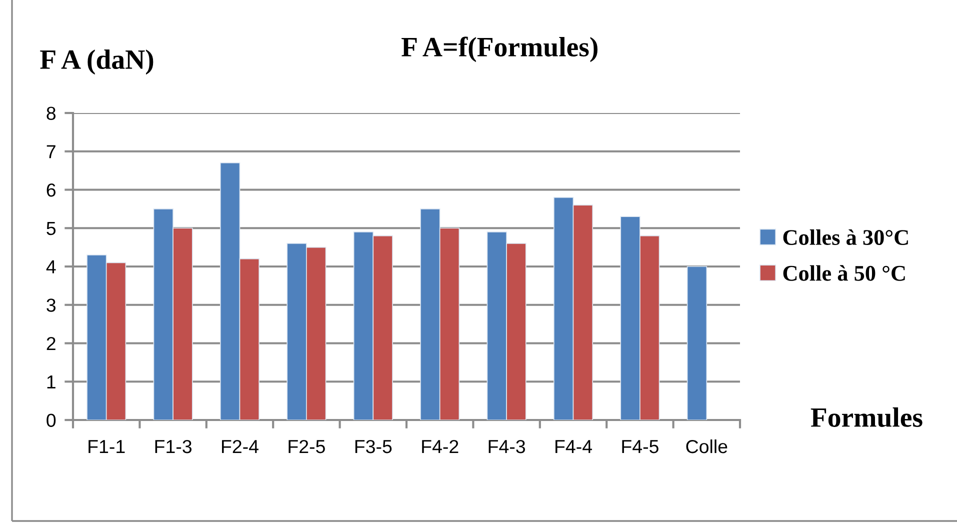 Image resolution: width=957 pixels, height=524 pixels. Describe the element at coordinates (373, 447) in the screenshot. I see `x-tick-label: F3-5` at that location.